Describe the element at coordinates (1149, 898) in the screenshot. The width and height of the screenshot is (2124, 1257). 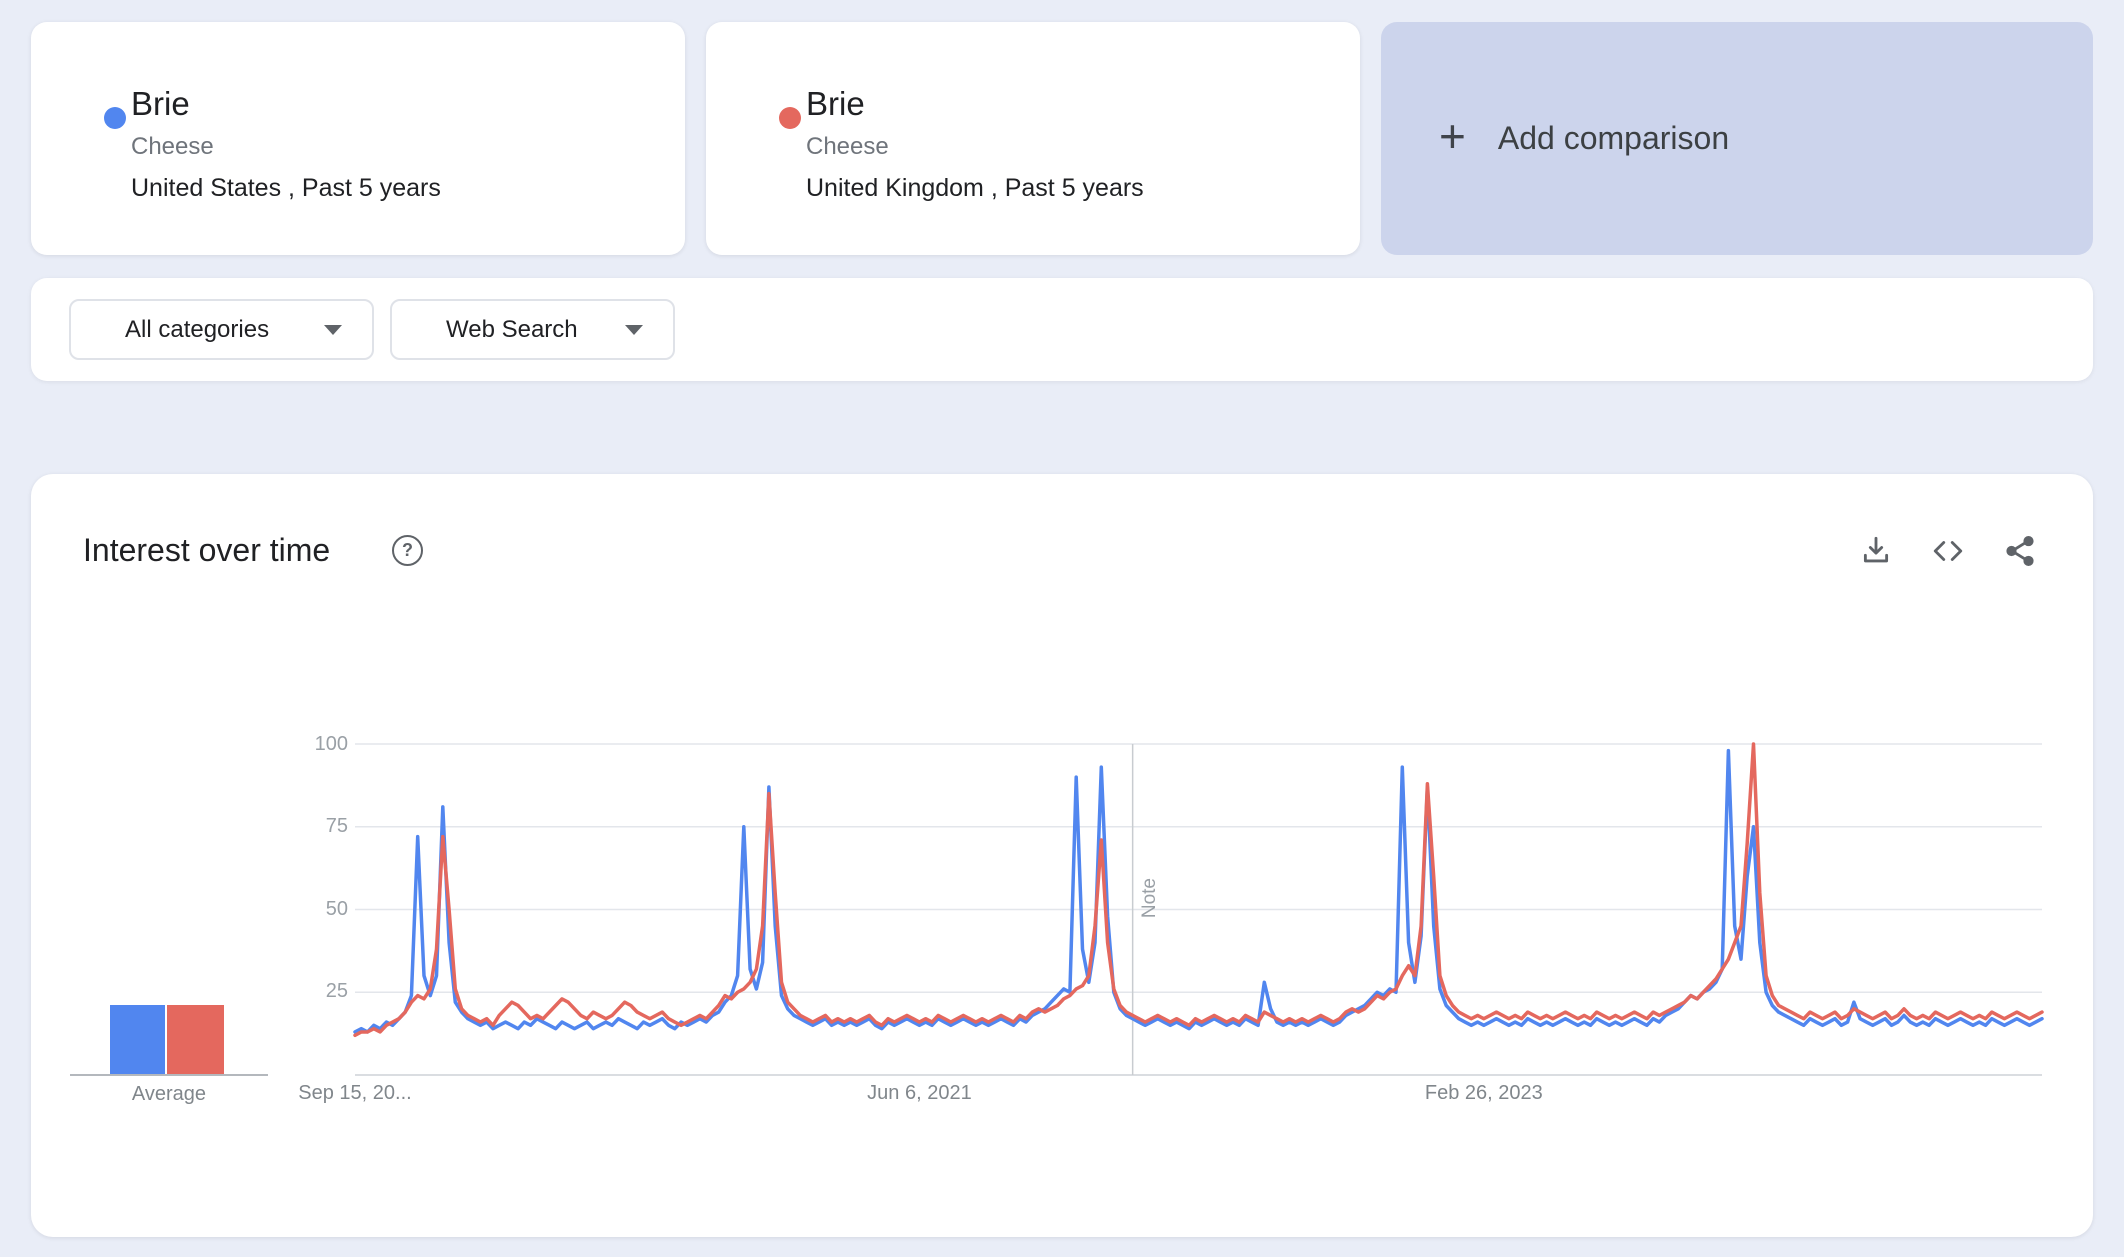
I see `note-label: Note` at that location.